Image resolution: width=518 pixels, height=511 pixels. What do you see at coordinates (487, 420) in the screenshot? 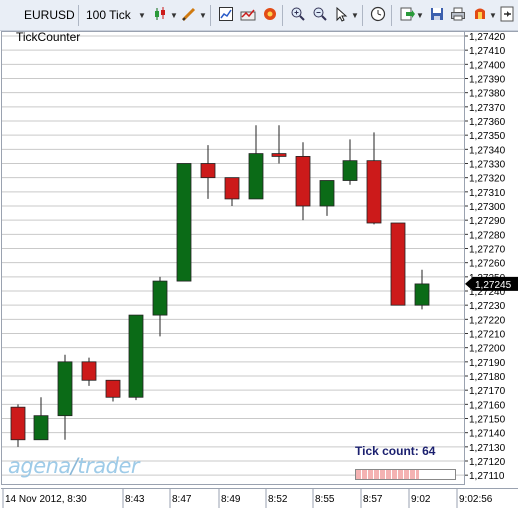
I see `price-tick-label: 1,27150` at bounding box center [487, 420].